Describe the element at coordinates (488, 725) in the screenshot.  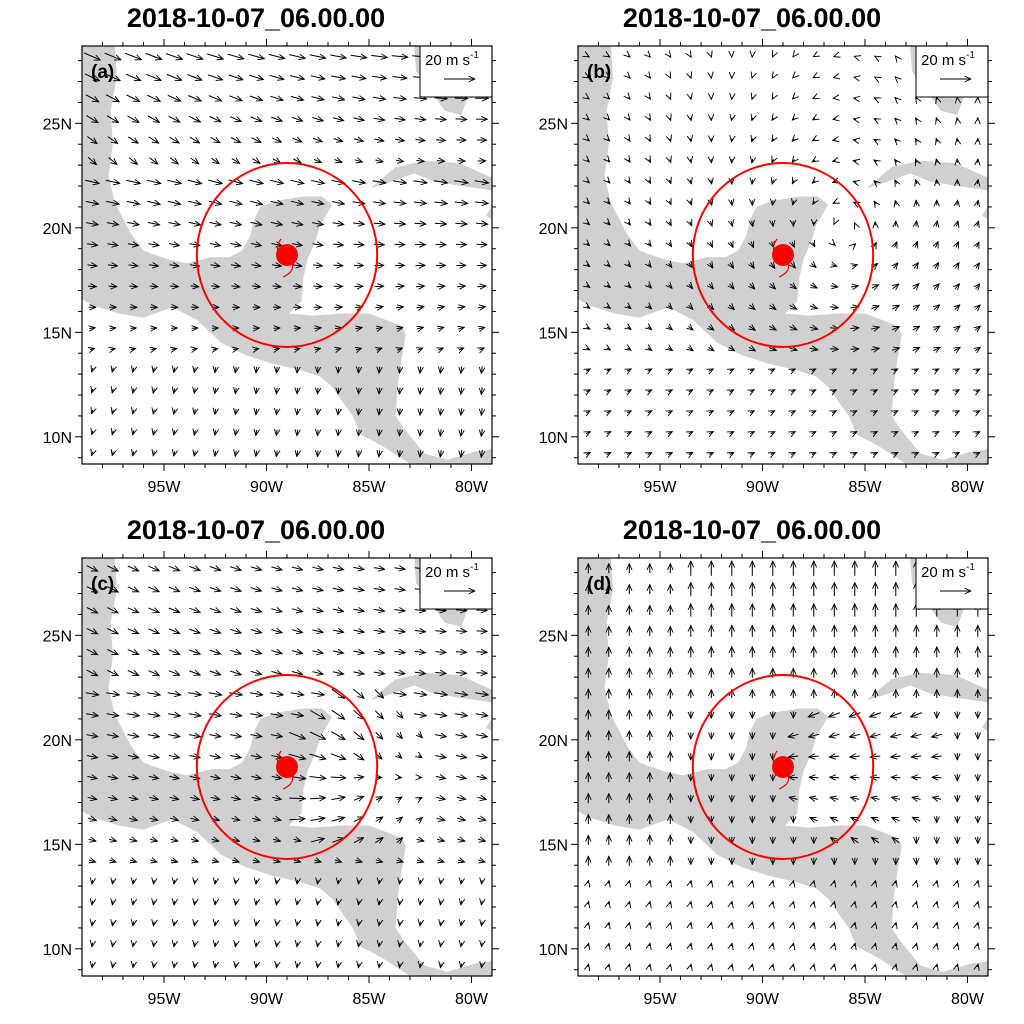
I see `land-jamaica` at that location.